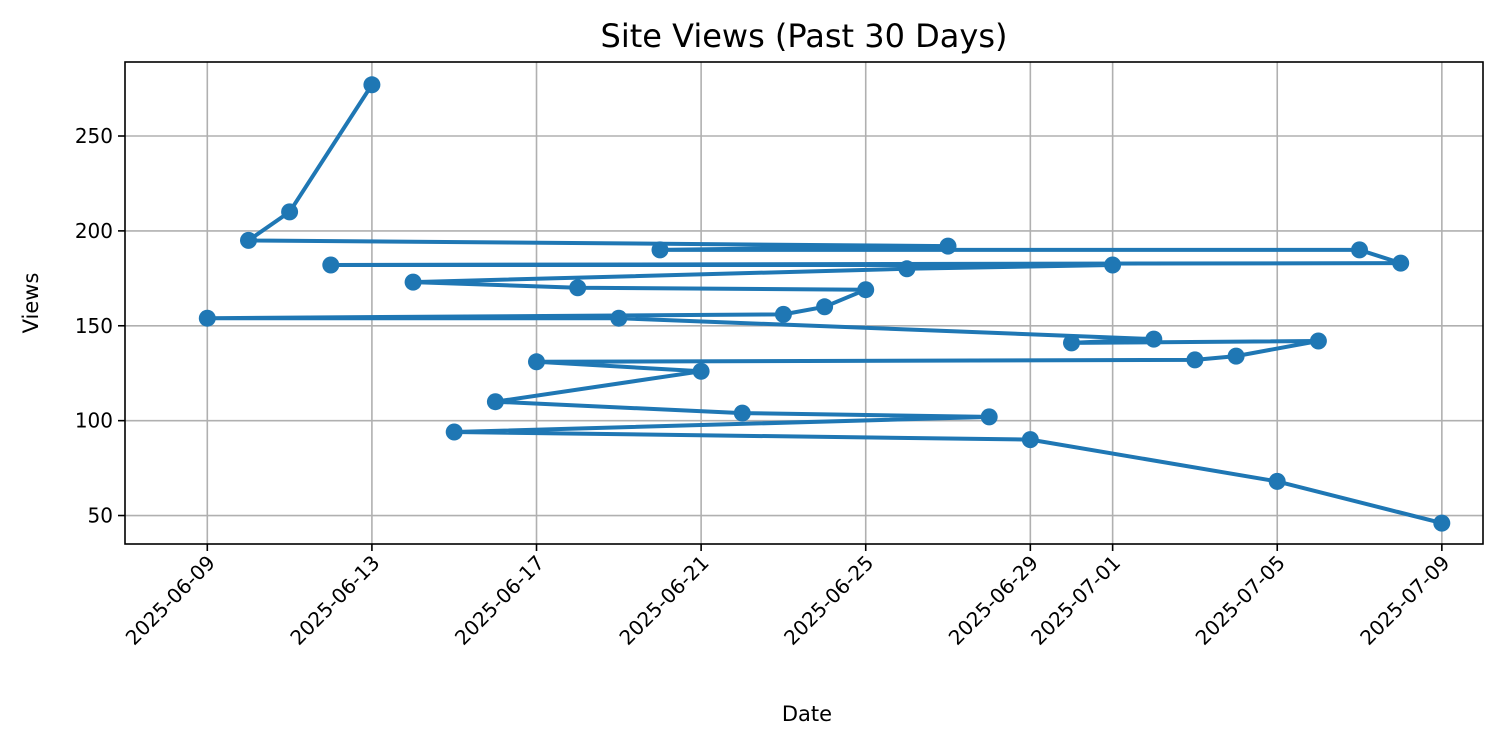 The image size is (1508, 746). What do you see at coordinates (94, 231) in the screenshot?
I see `y-tick-label: 200` at bounding box center [94, 231].